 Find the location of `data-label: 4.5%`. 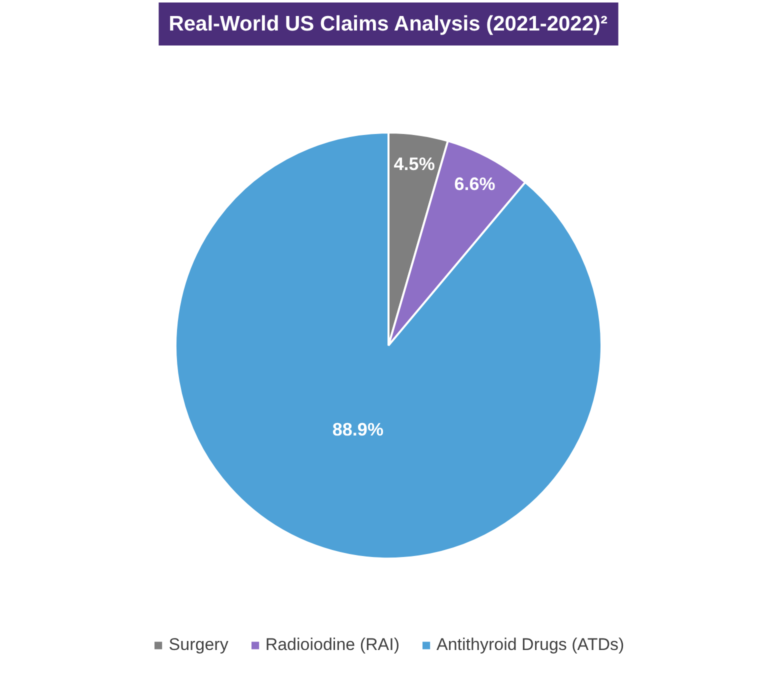

data-label: 4.5% is located at coordinates (414, 164).